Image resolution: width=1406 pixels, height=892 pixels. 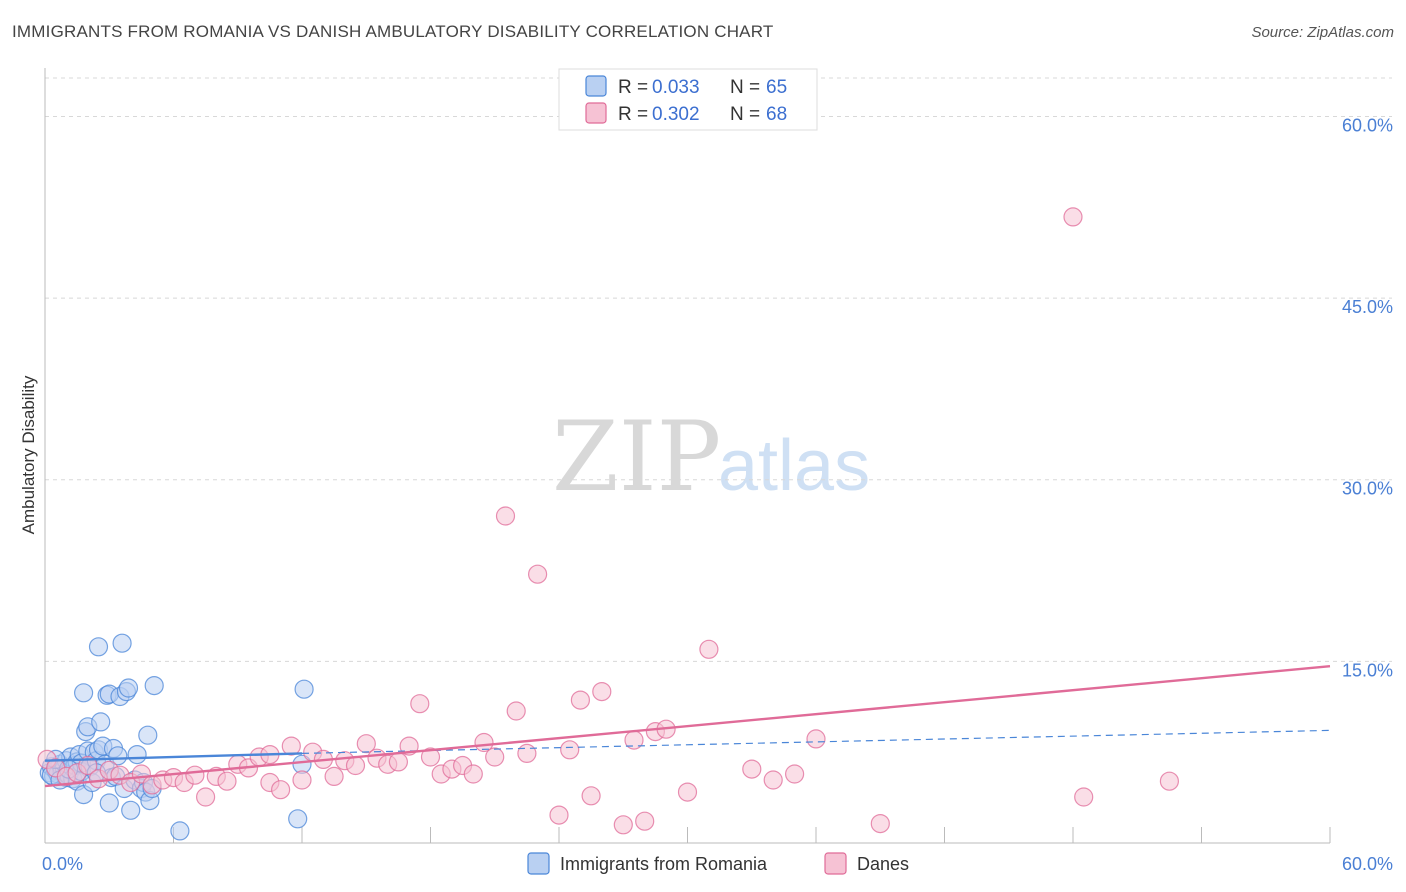 I want to click on legend-pink-r-label: R =, so click(x=633, y=114).